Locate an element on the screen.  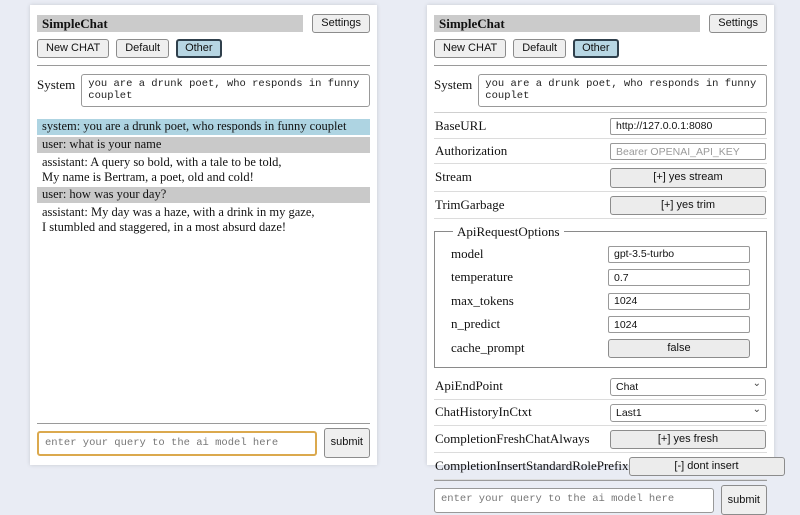
authorization-input is located at coordinates (688, 152).